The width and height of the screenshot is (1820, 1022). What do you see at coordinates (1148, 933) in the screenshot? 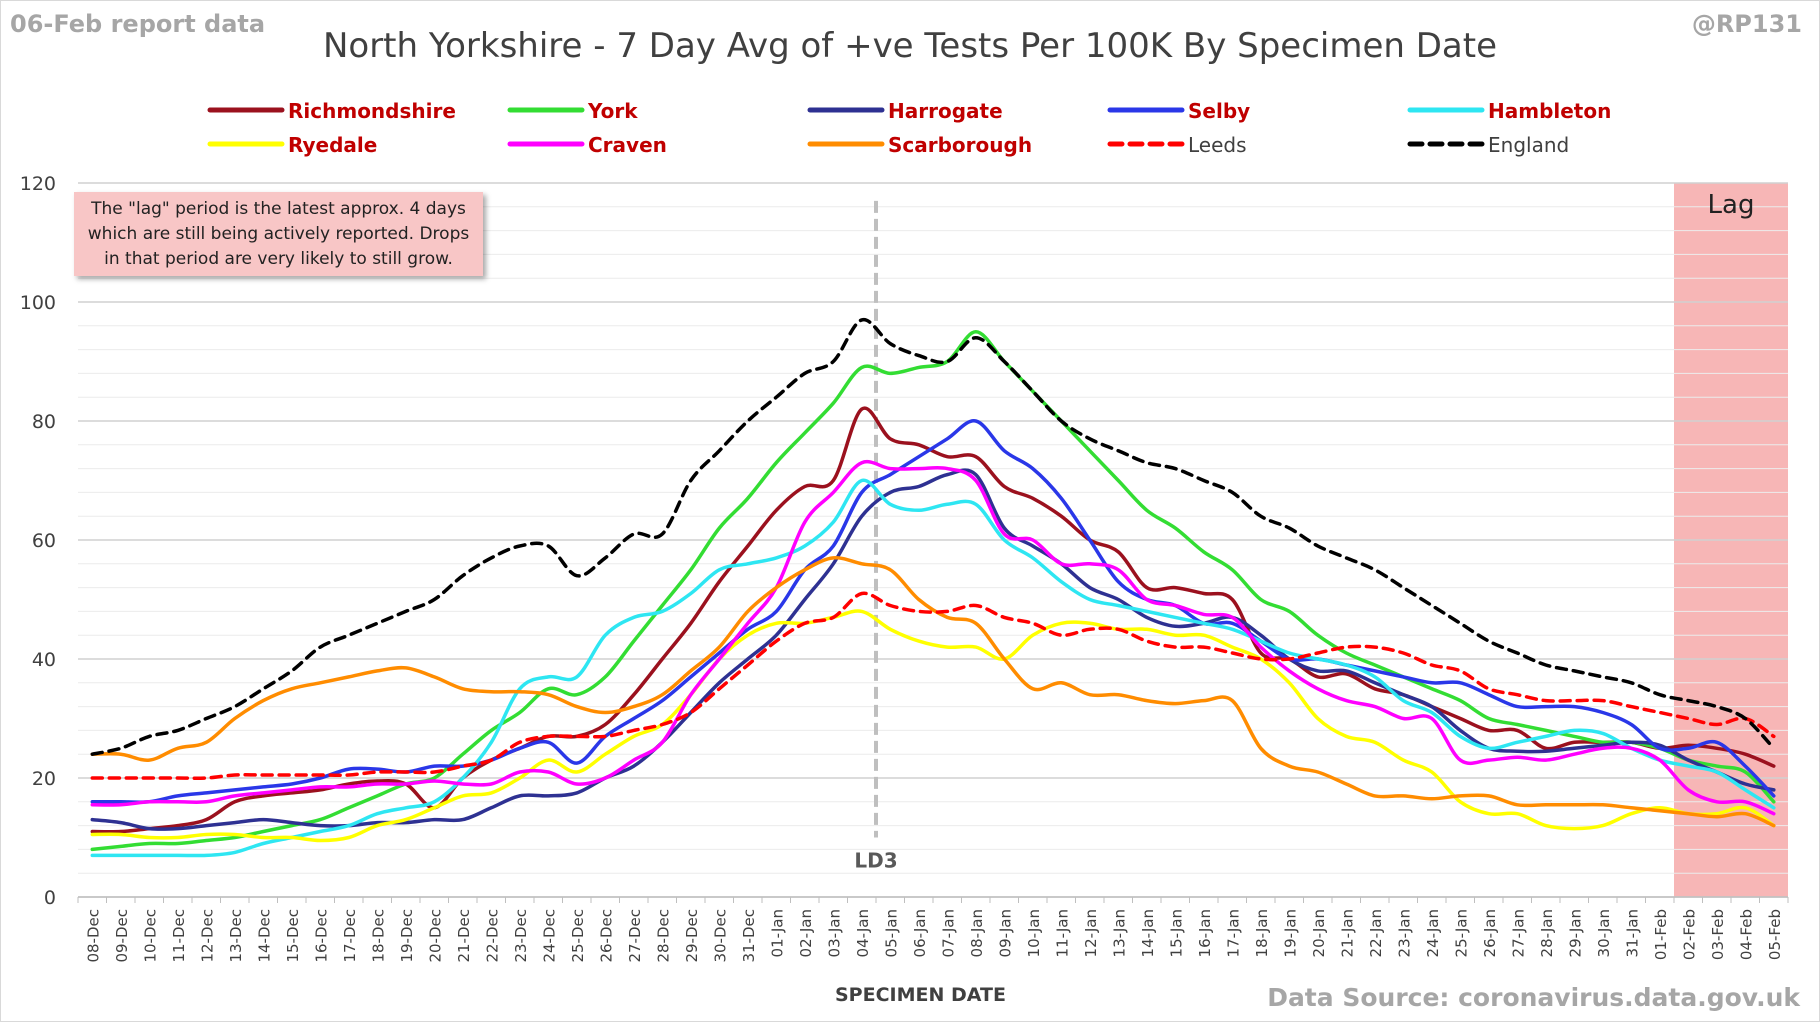
I see `x-tick-label: 14-Jan` at bounding box center [1148, 933].